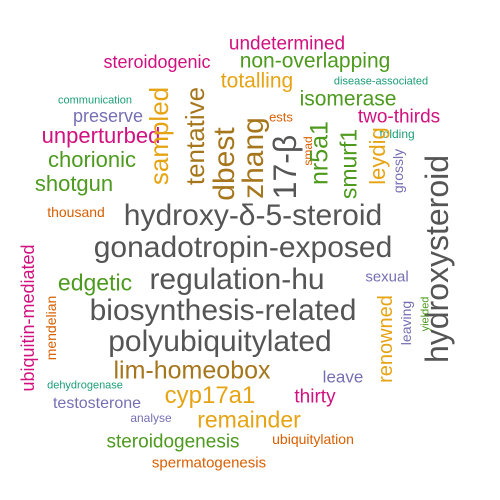  Describe the element at coordinates (315, 61) in the screenshot. I see `word-non-overlapping: non-overlapping` at that location.